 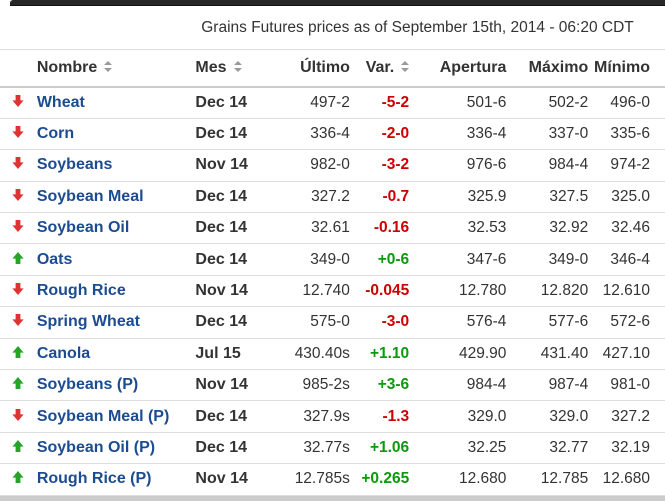 I want to click on last-price: 32.61, so click(x=311, y=228).